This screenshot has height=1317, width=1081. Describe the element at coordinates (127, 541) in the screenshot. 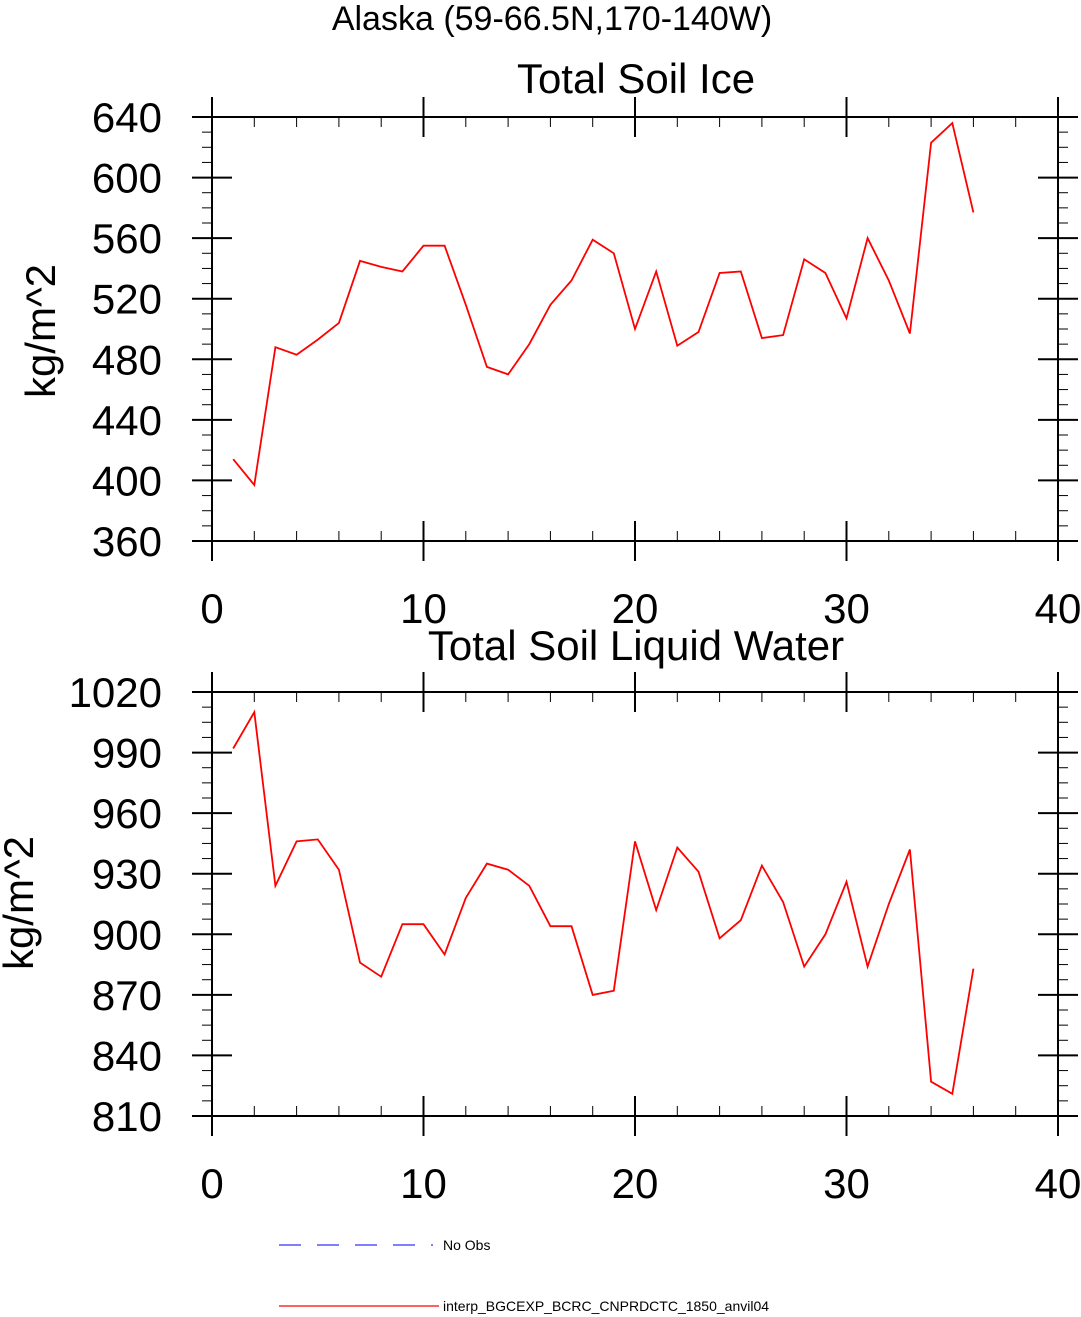

I see `y-tick-label: 360` at that location.